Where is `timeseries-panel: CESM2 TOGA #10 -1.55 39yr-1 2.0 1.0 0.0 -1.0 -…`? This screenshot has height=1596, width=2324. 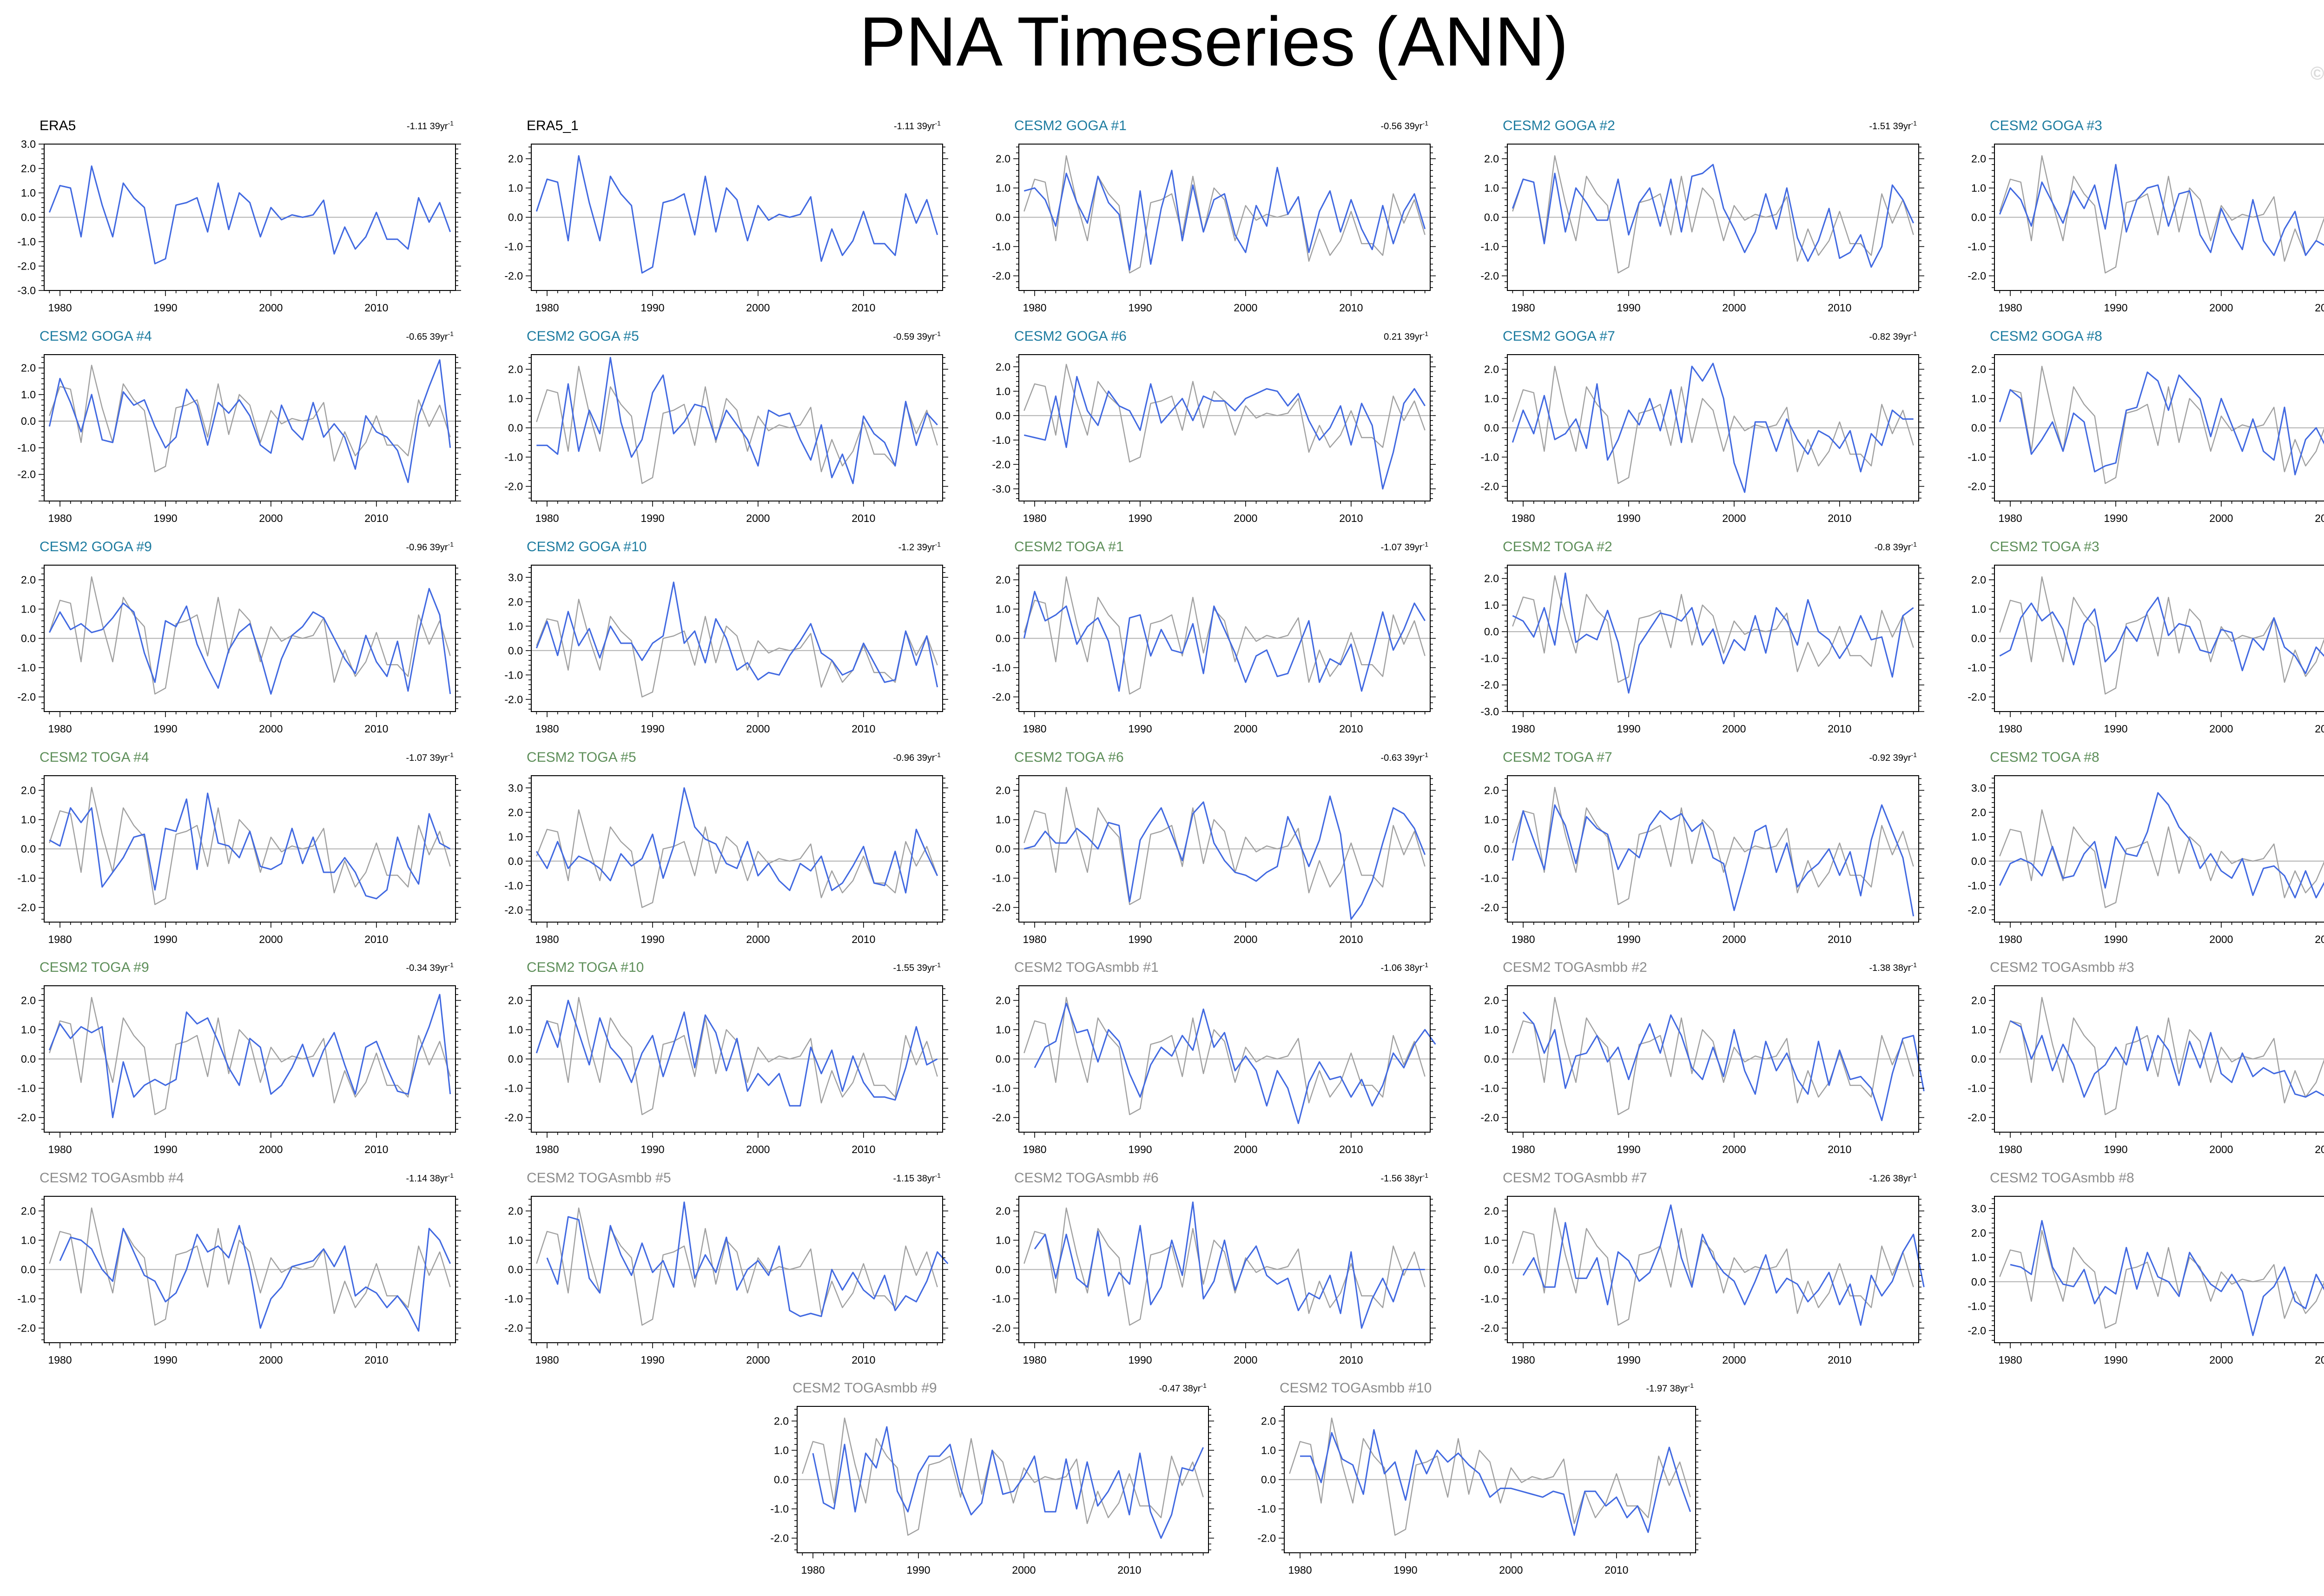
timeseries-panel: CESM2 TOGA #10 -1.55 39yr-1 2.0 1.0 0.0 -1.0 -… is located at coordinates (719, 1060).